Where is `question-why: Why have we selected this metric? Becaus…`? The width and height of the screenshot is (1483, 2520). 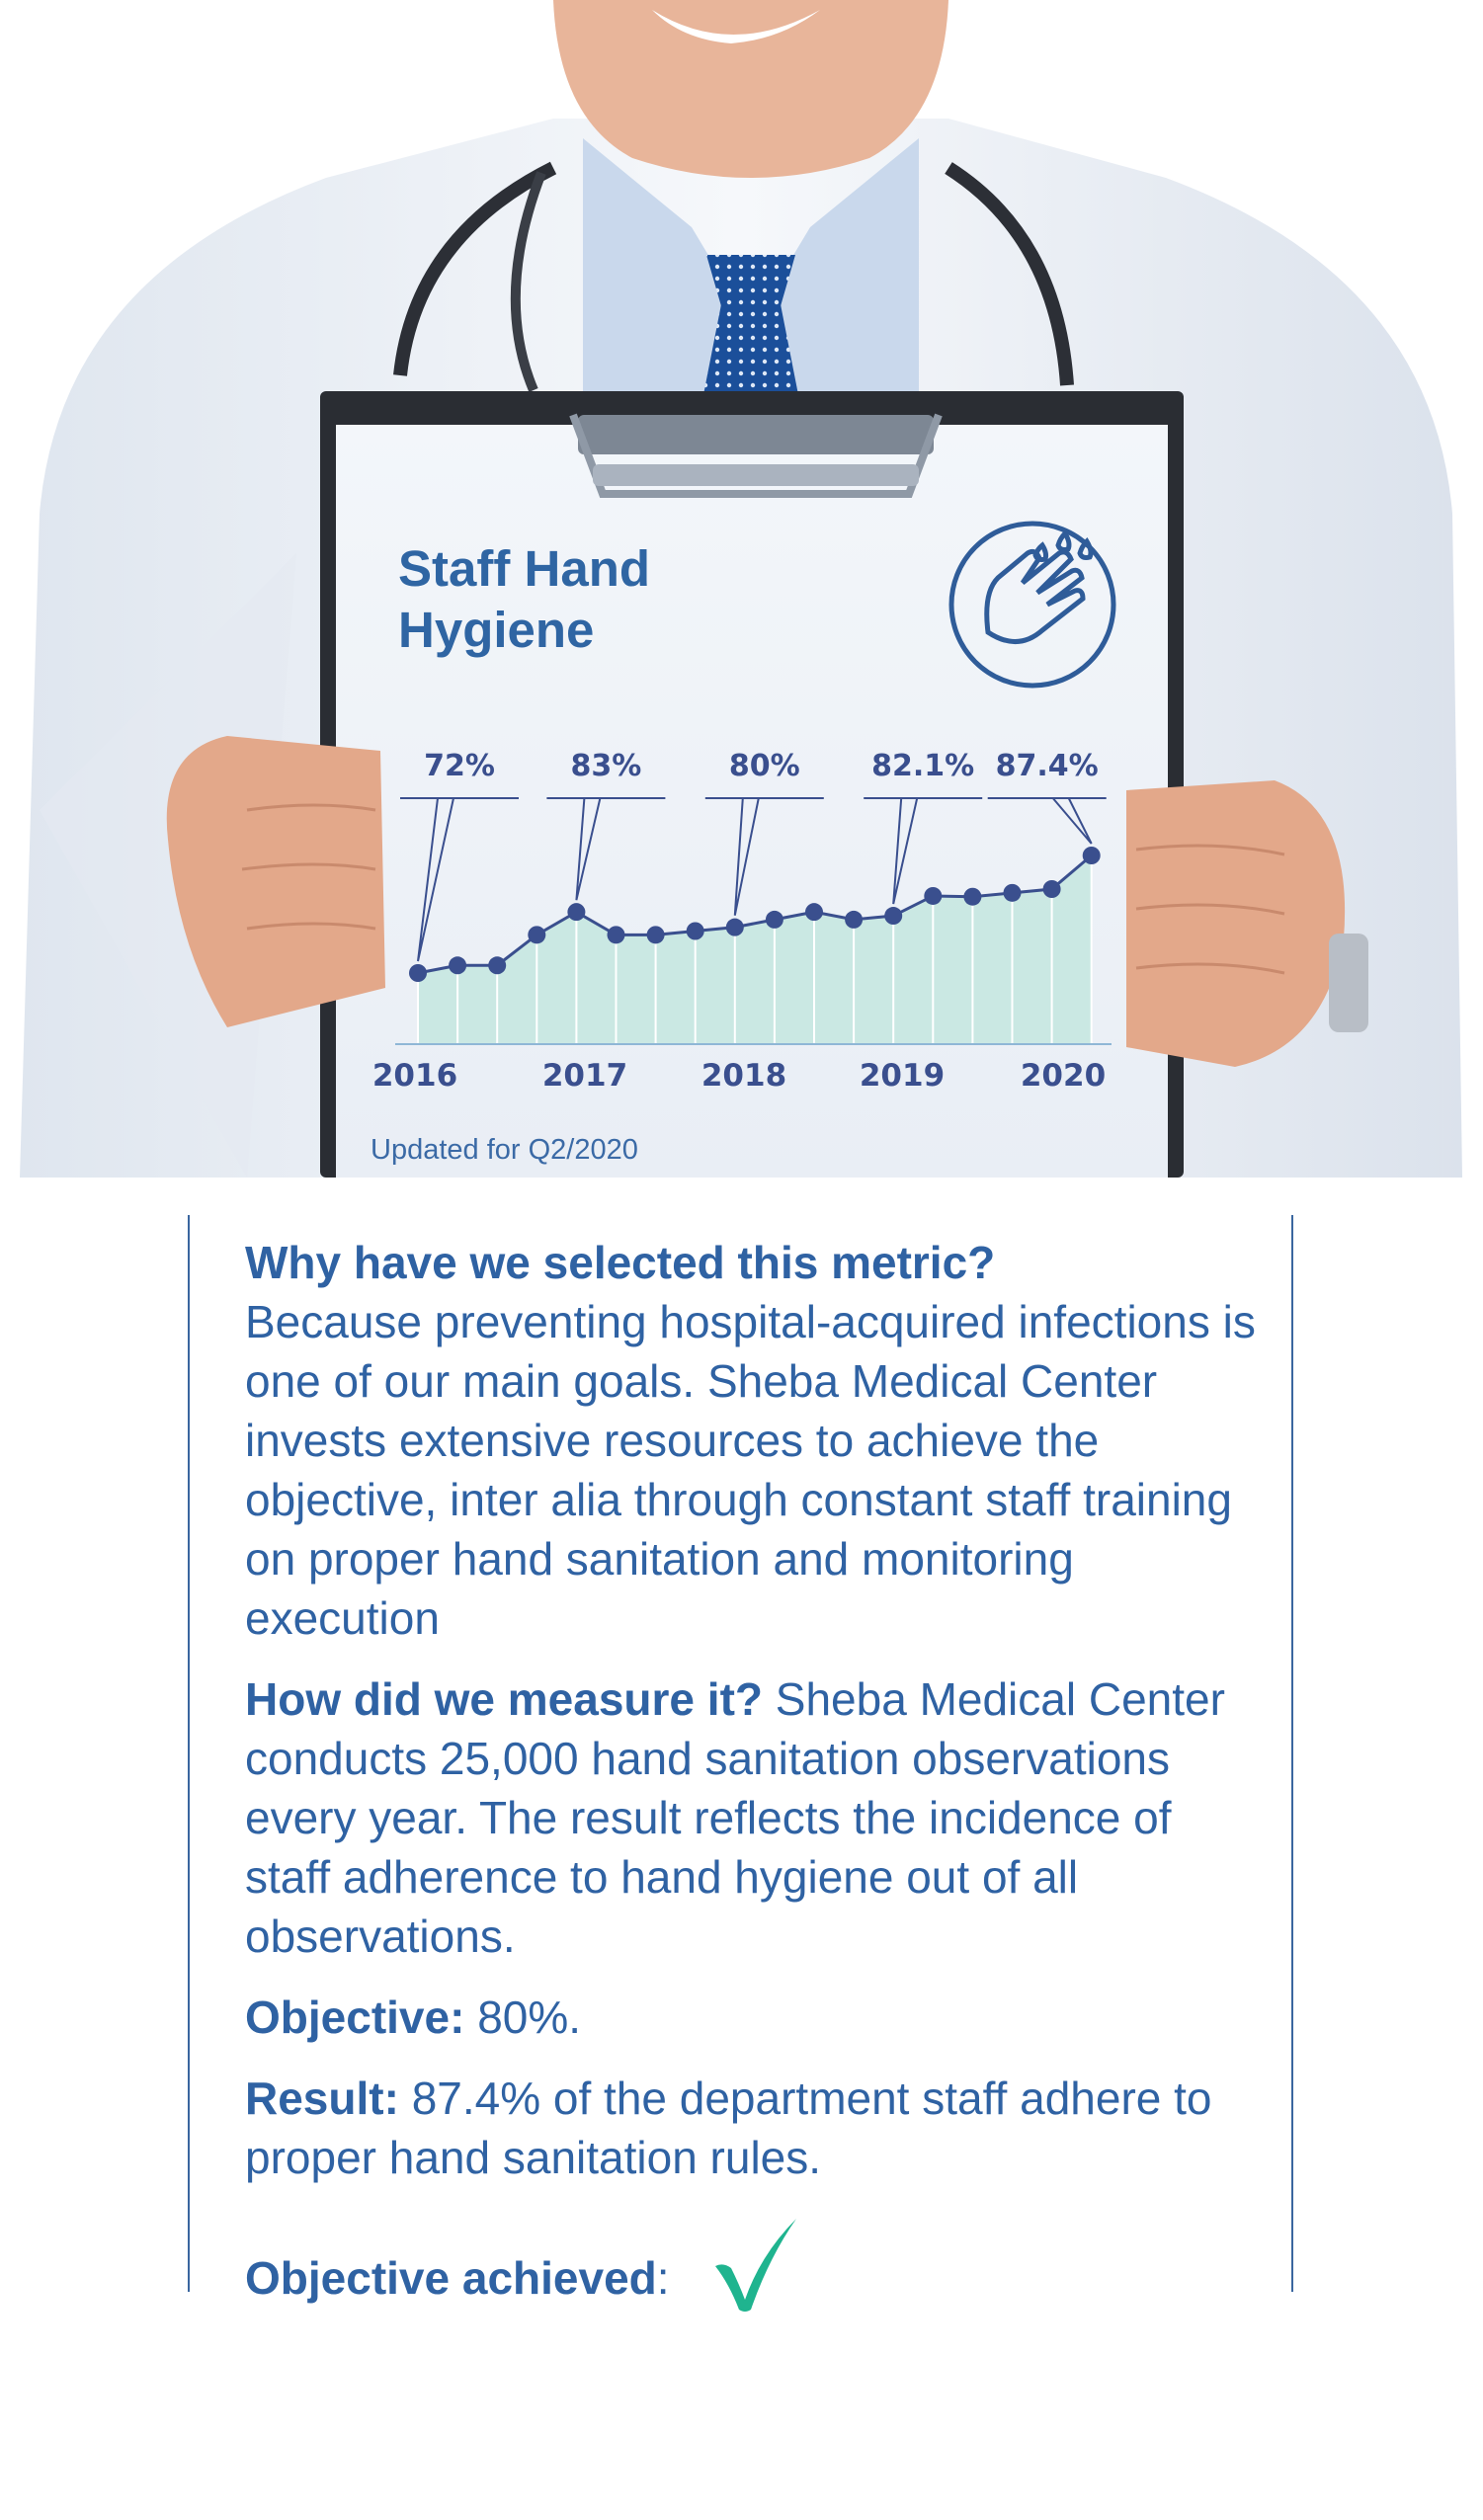 question-why: Why have we selected this metric? Becaus… is located at coordinates (754, 1440).